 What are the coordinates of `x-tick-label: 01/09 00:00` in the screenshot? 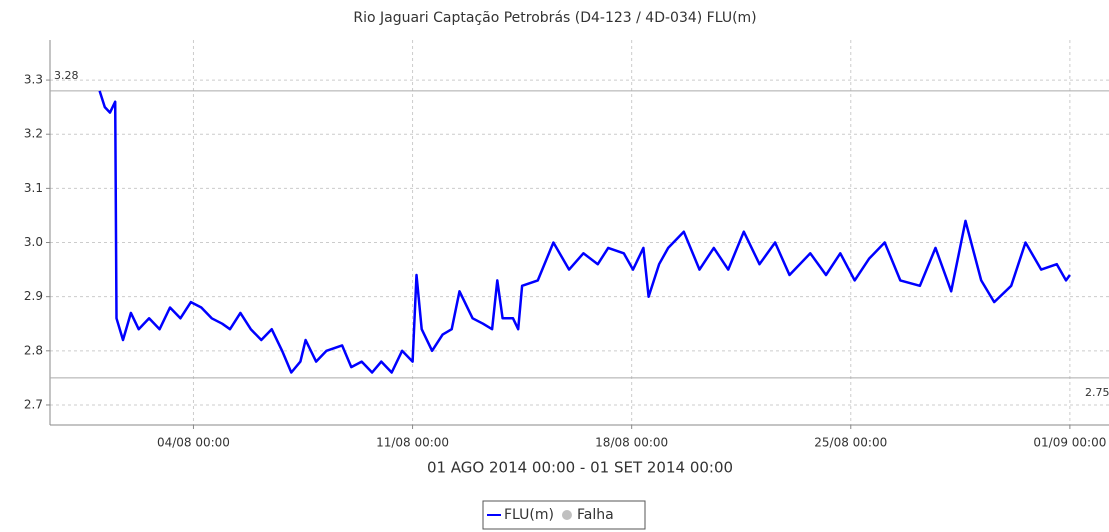 It's located at (1069, 443).